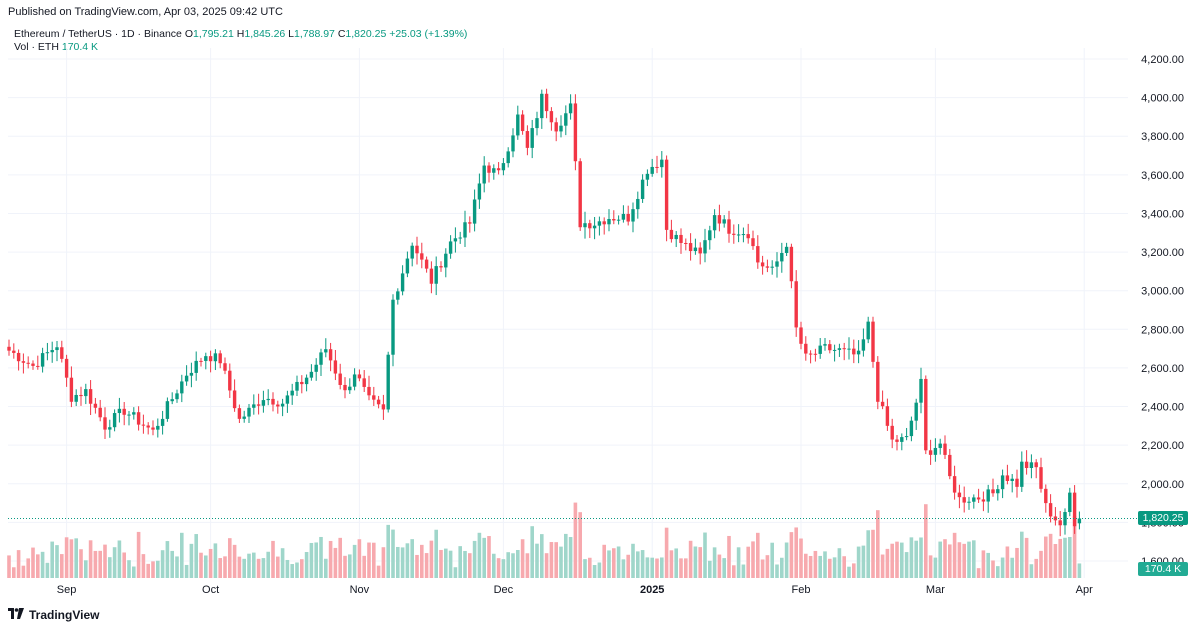 The image size is (1200, 627). Describe the element at coordinates (188, 34) in the screenshot. I see `open-label: O` at that location.